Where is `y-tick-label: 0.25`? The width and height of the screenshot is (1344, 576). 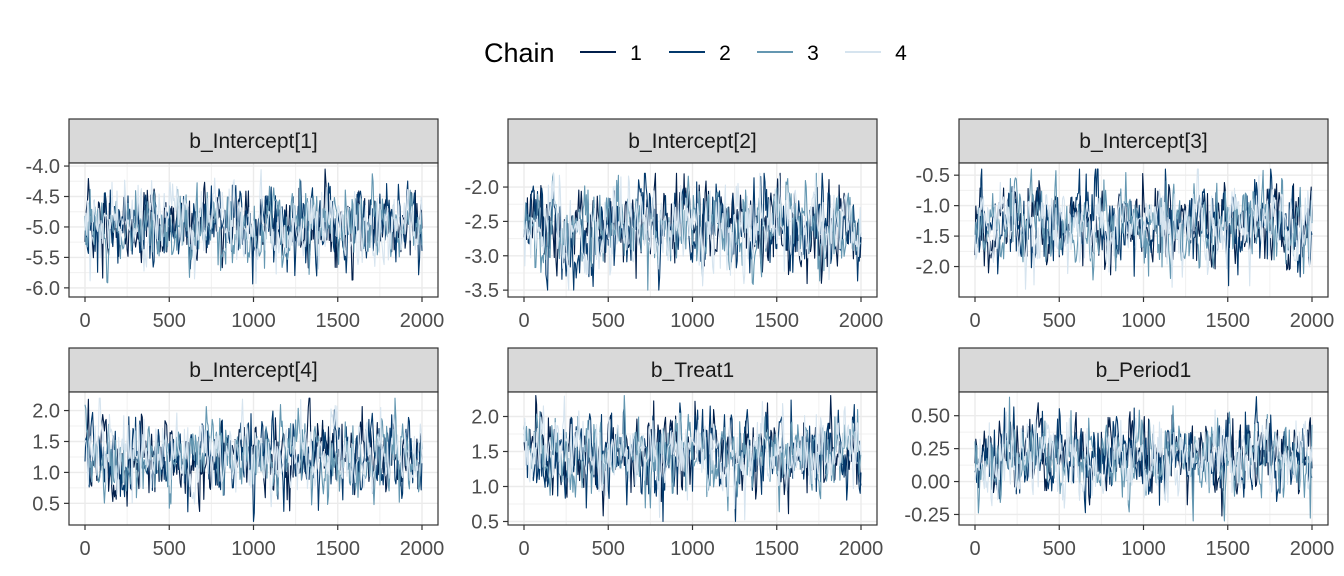
y-tick-label: 0.25 is located at coordinates (930, 450).